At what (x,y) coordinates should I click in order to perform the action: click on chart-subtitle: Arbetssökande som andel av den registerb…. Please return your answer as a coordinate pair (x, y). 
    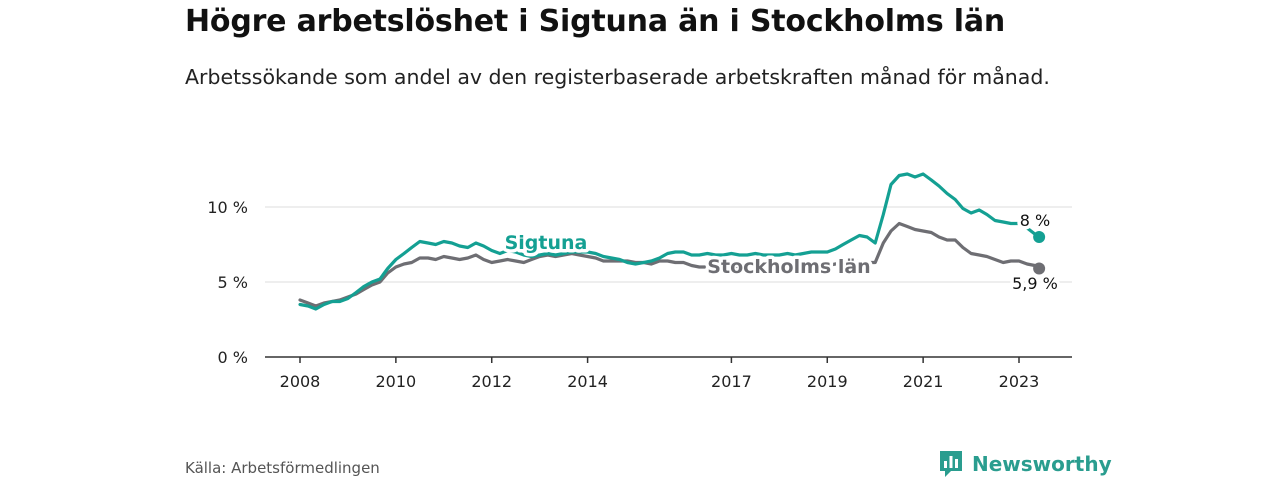
    Looking at the image, I should click on (617, 77).